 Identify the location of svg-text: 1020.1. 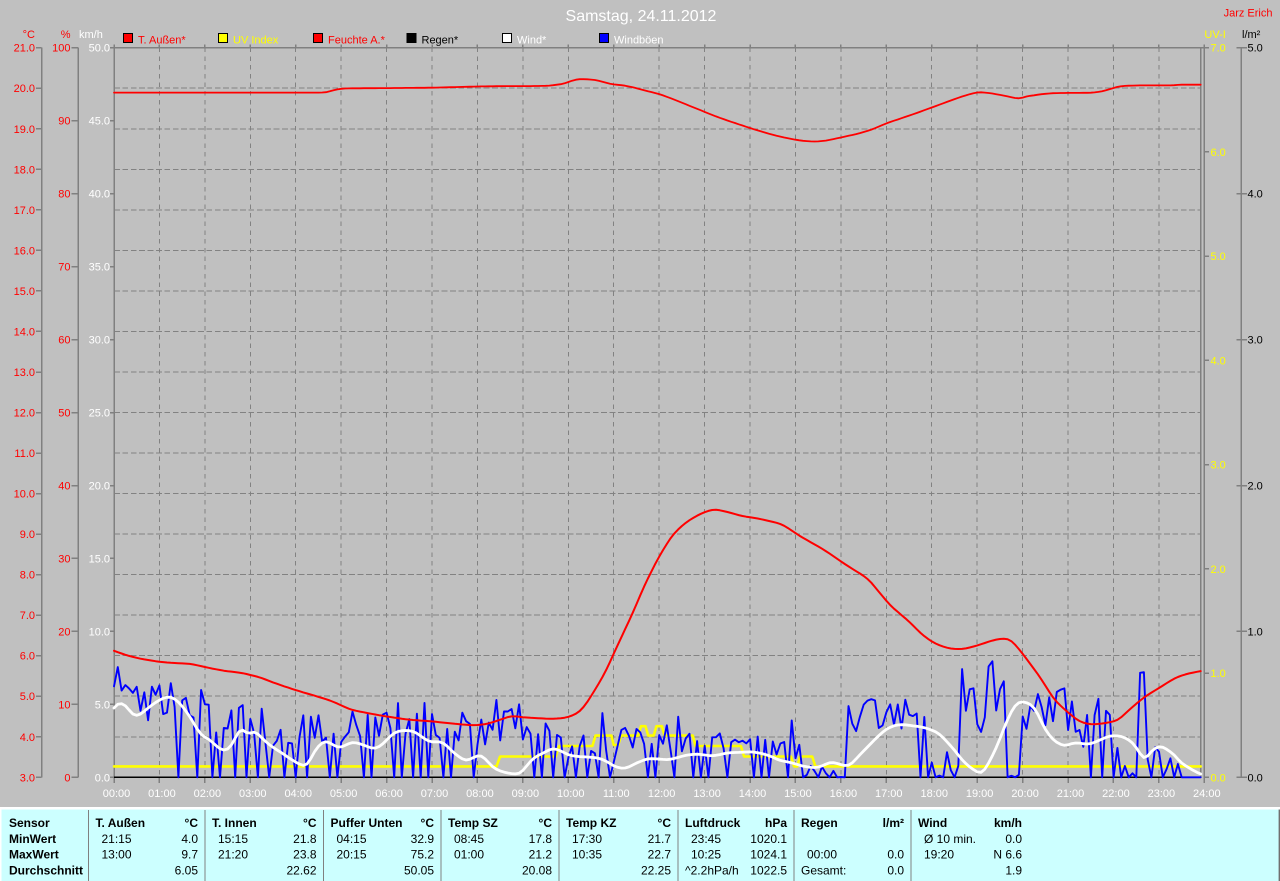
(768, 839).